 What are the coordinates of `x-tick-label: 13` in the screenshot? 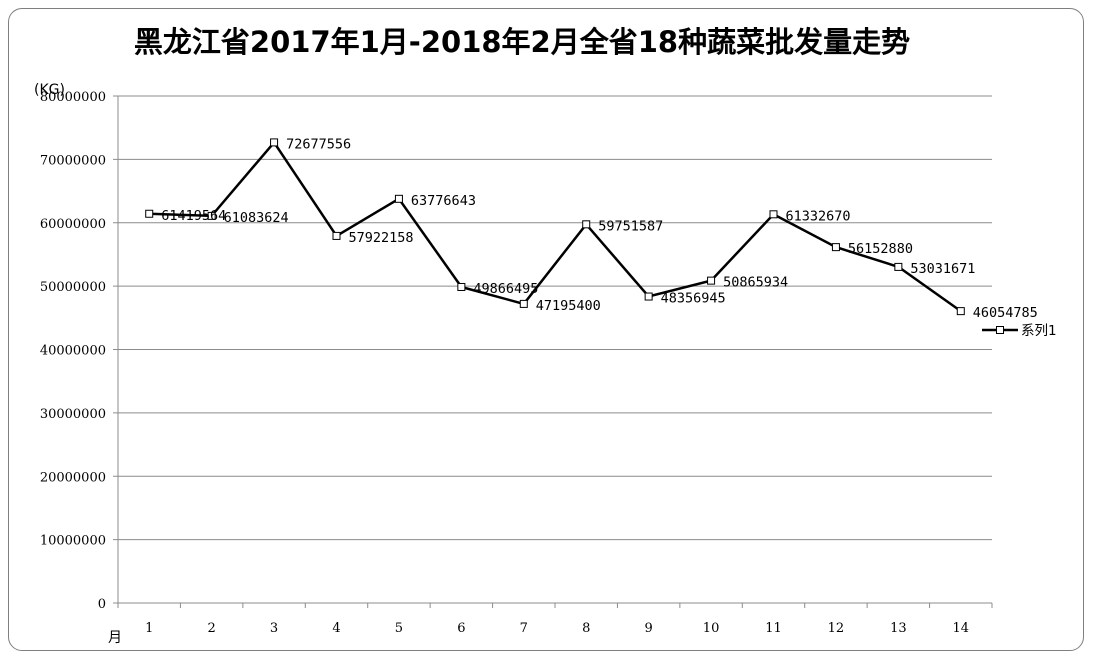 It's located at (898, 628).